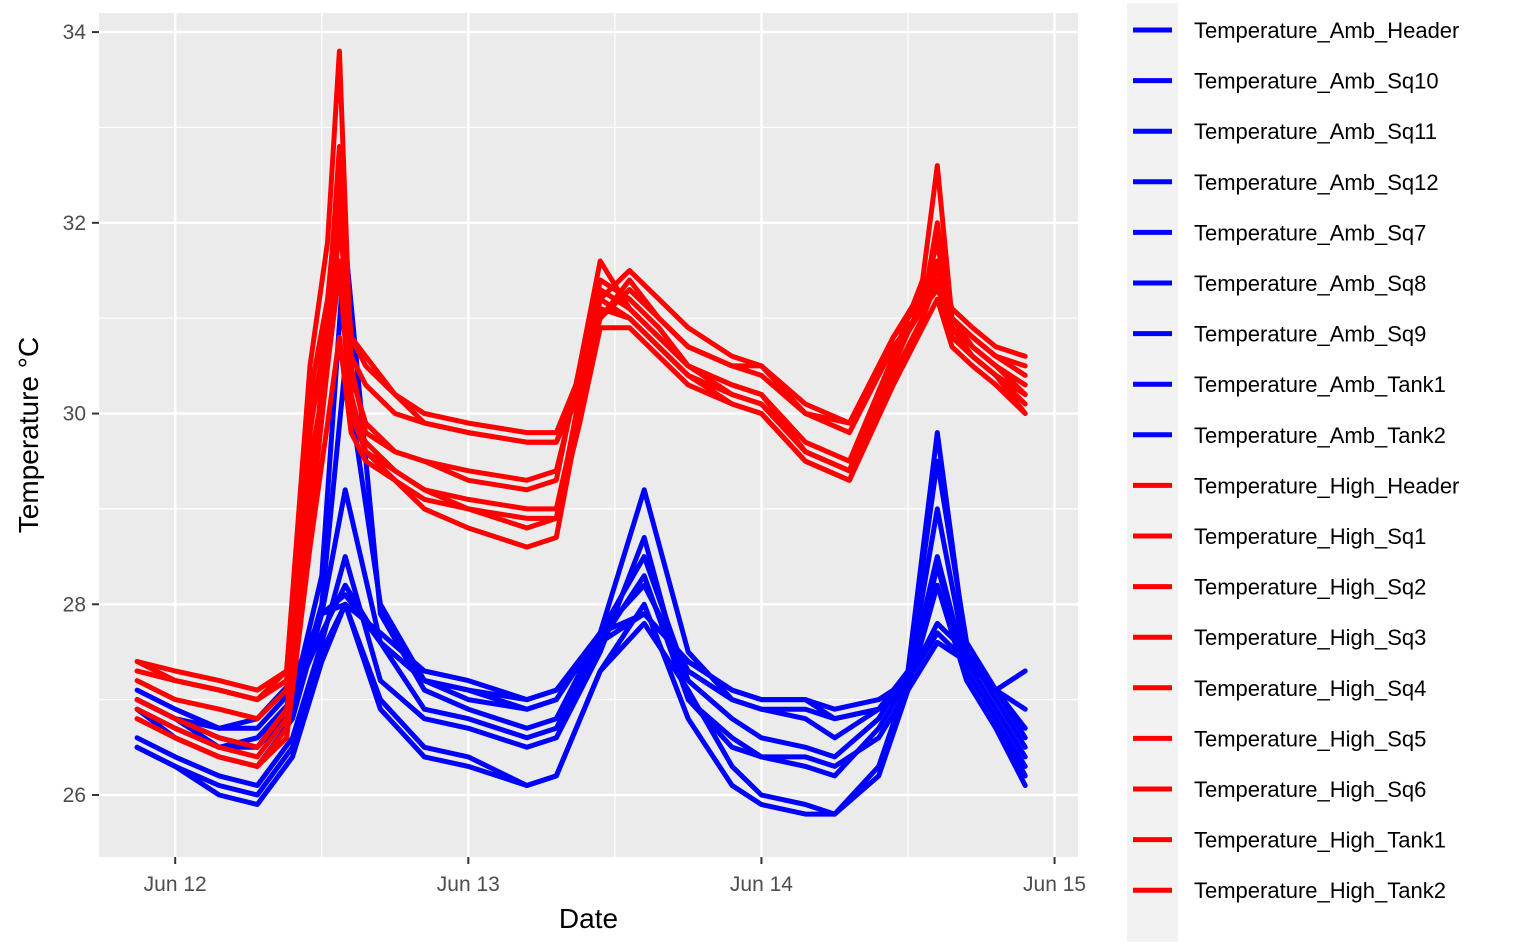  I want to click on x-tick-label: Jun 15, so click(1054, 884).